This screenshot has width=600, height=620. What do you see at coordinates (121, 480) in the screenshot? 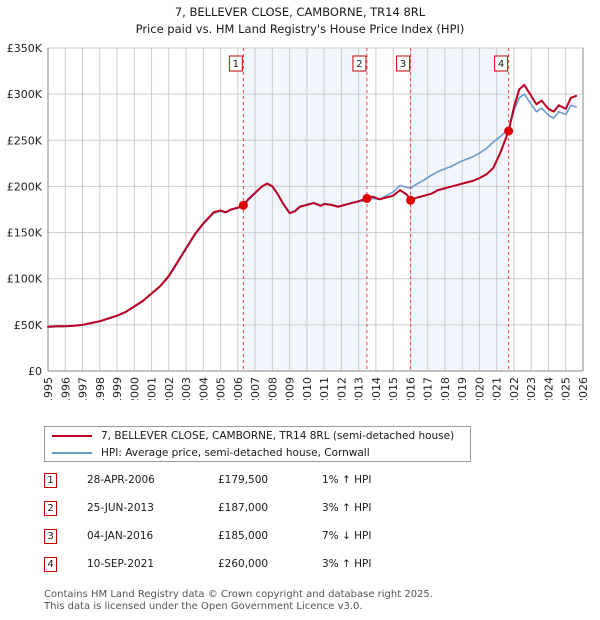
I see `transaction-date: 28-APR-2006` at bounding box center [121, 480].